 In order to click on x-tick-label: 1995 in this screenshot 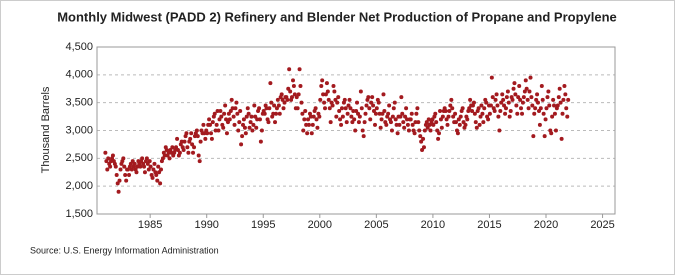, I will do `click(263, 225)`.